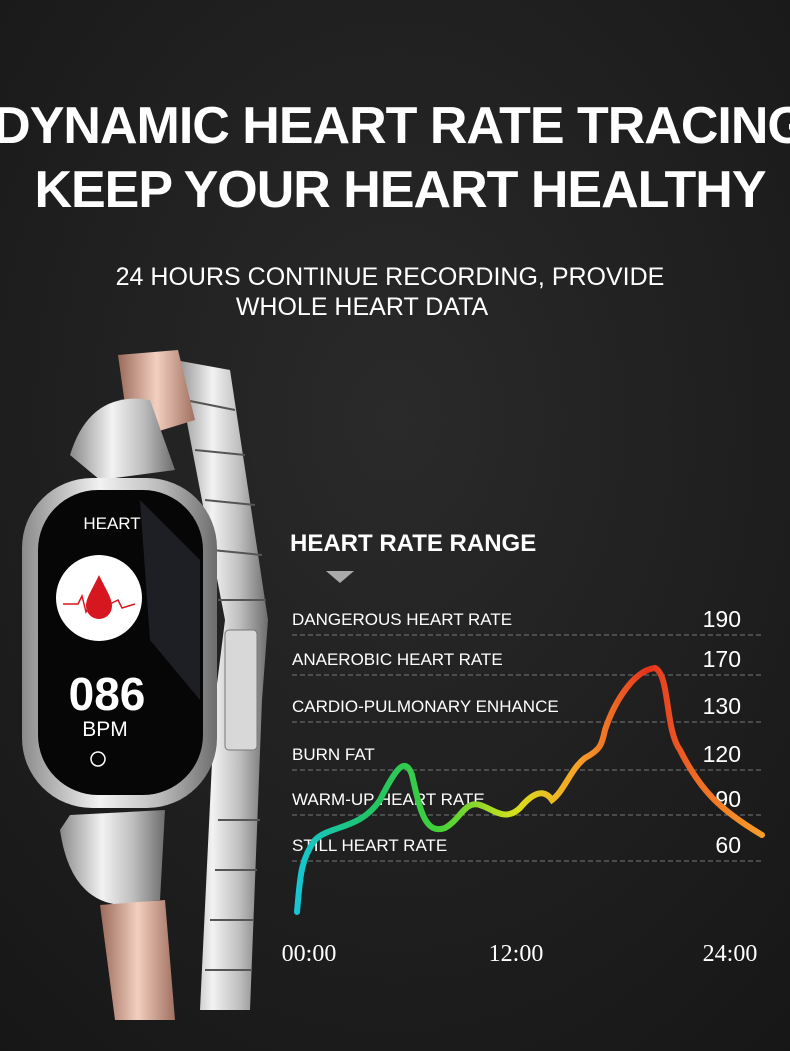 The height and width of the screenshot is (1051, 790). I want to click on bracelet-bottom, so click(137, 960).